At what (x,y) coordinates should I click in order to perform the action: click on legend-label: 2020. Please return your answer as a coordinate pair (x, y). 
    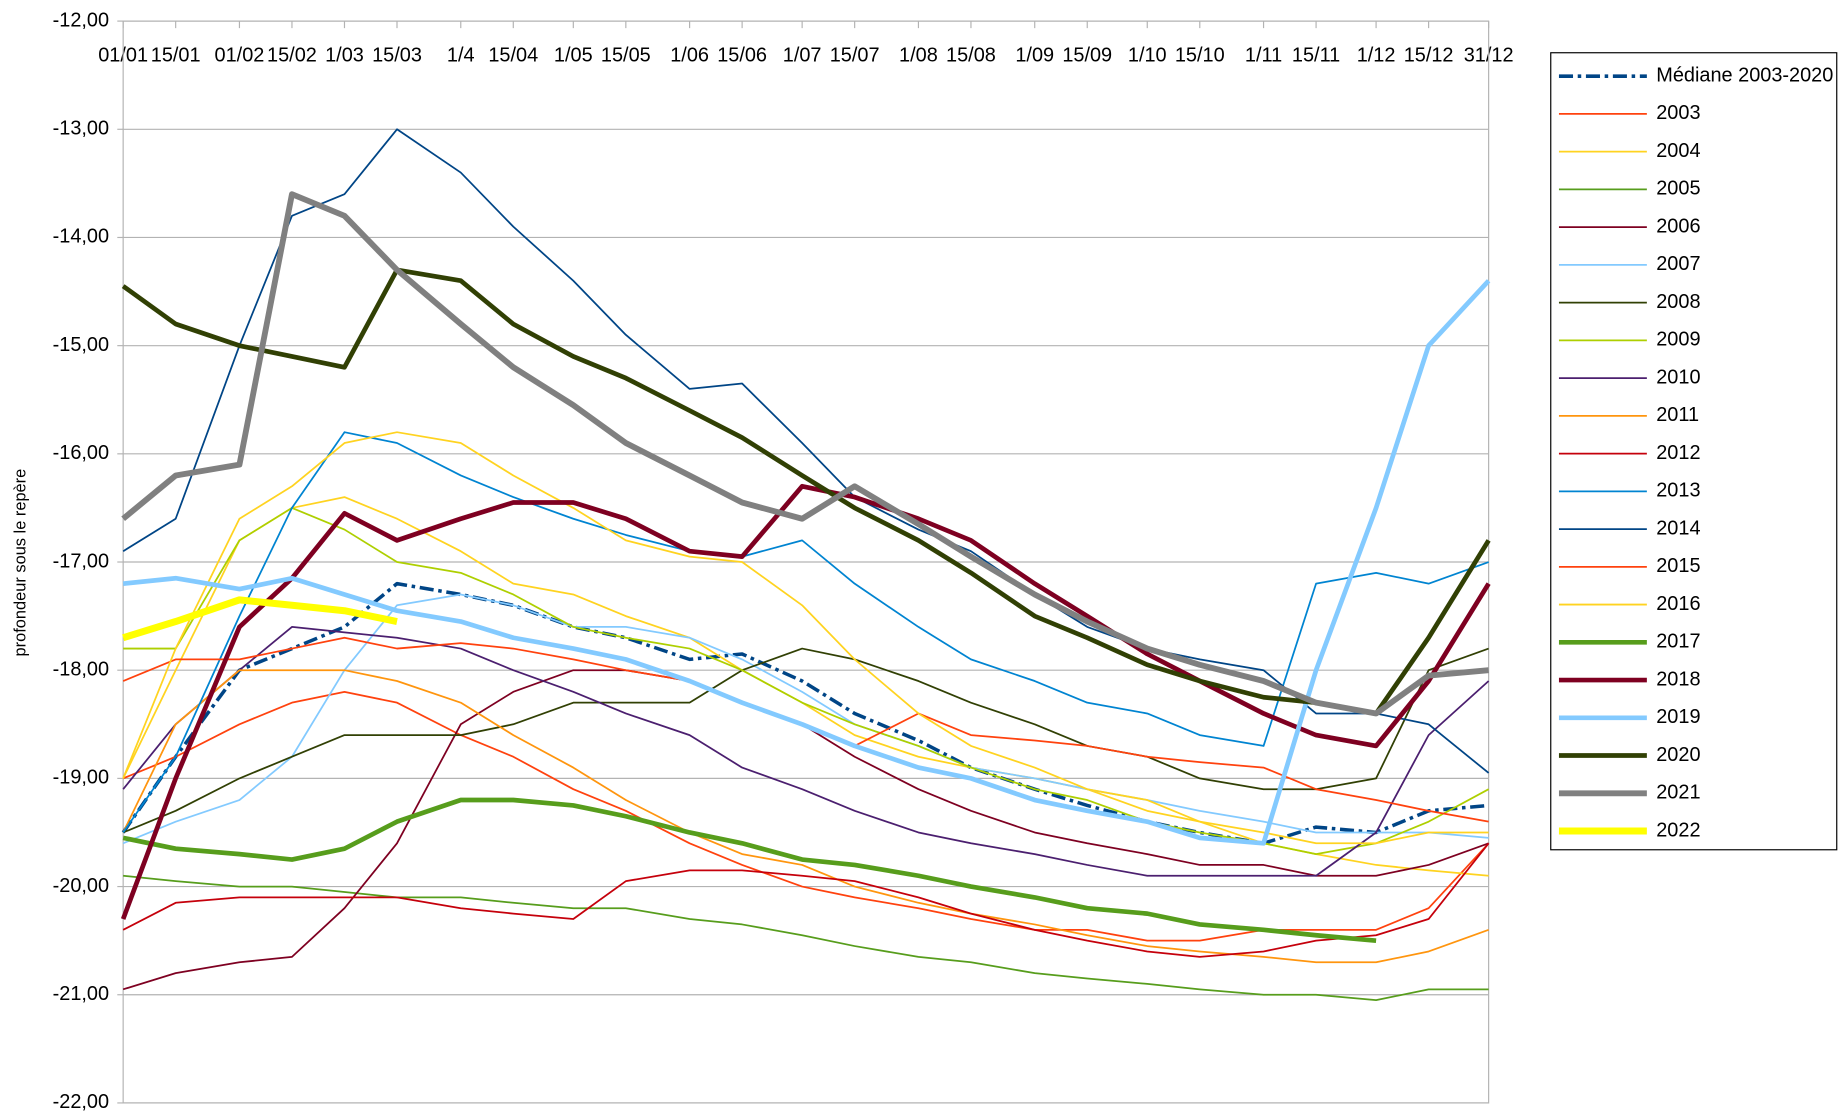
    Looking at the image, I should click on (1678, 755).